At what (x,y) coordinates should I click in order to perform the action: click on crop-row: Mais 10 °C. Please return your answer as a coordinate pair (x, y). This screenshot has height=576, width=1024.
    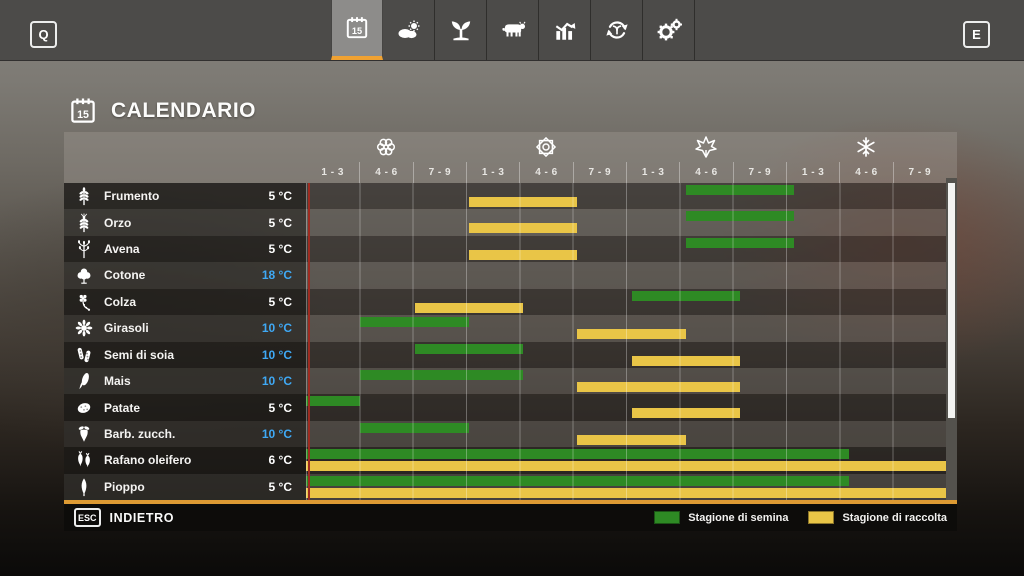
    Looking at the image, I should click on (510, 381).